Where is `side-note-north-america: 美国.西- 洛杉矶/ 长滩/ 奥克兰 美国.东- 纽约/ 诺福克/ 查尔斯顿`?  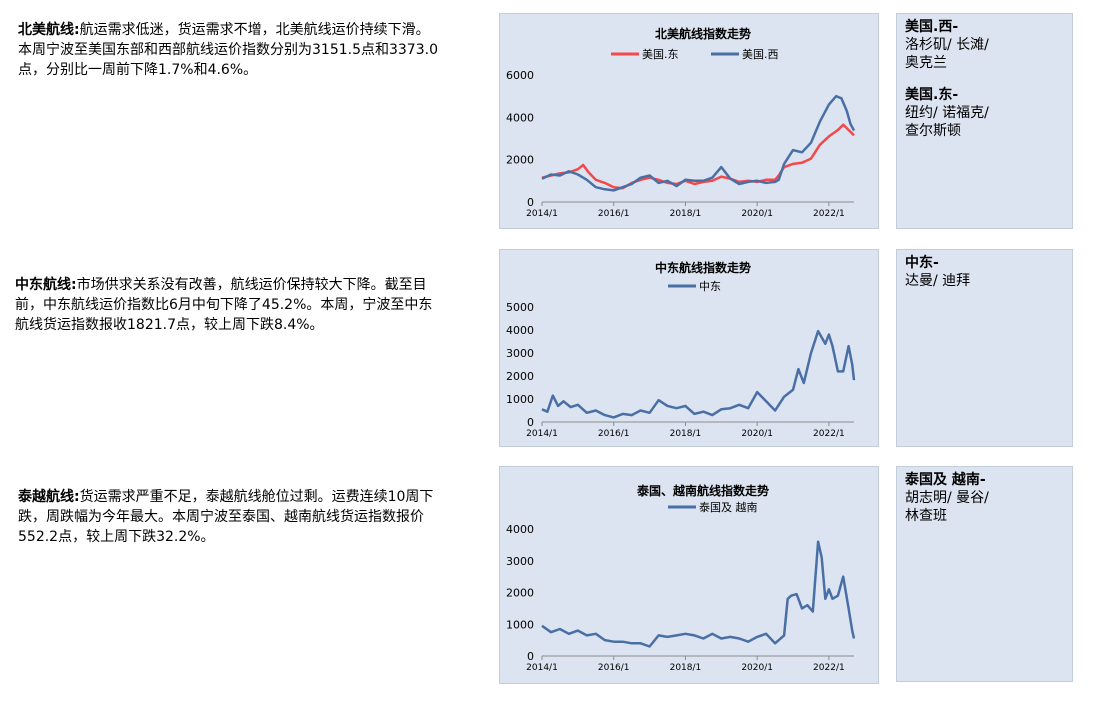
side-note-north-america: 美国.西- 洛杉矶/ 长滩/ 奥克兰 美国.东- 纽约/ 诺福克/ 查尔斯顿 is located at coordinates (984, 121).